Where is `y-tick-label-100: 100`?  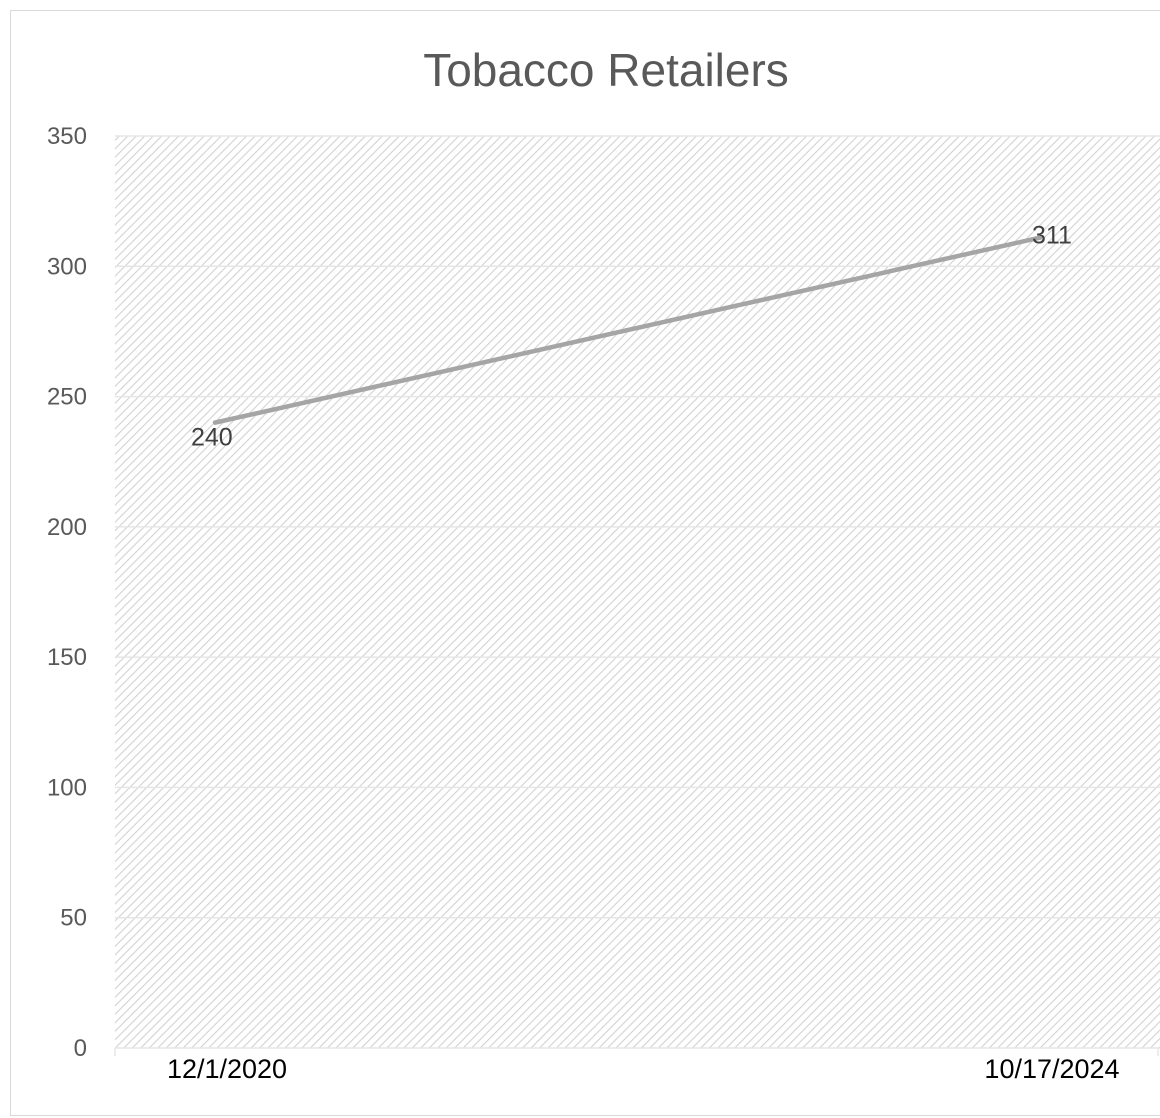 y-tick-label-100: 100 is located at coordinates (67, 787).